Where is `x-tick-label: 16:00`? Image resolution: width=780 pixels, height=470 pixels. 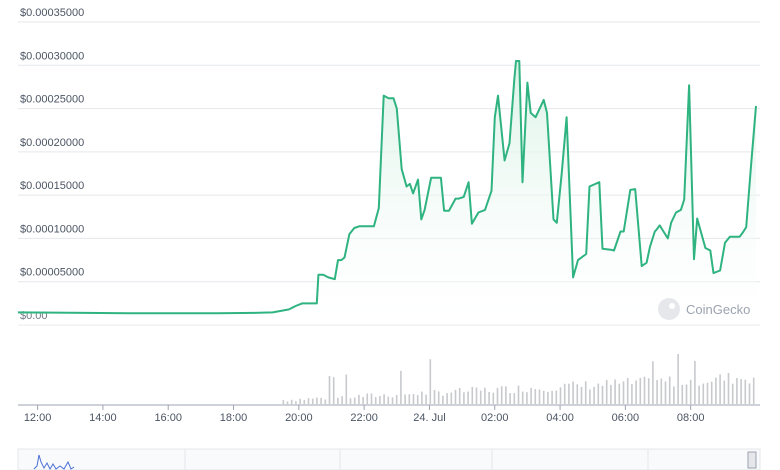
x-tick-label: 16:00 is located at coordinates (168, 418).